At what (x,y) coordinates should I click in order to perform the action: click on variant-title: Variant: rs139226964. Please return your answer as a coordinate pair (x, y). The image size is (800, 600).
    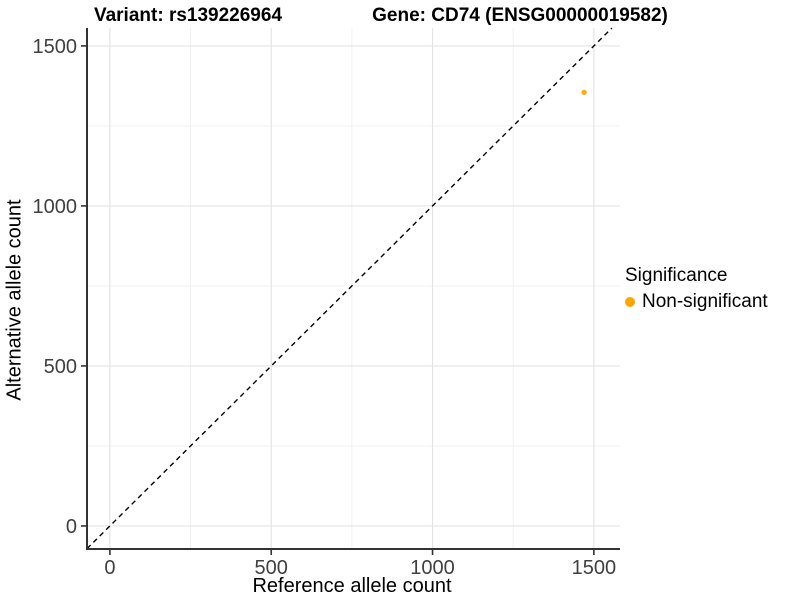
    Looking at the image, I should click on (188, 15).